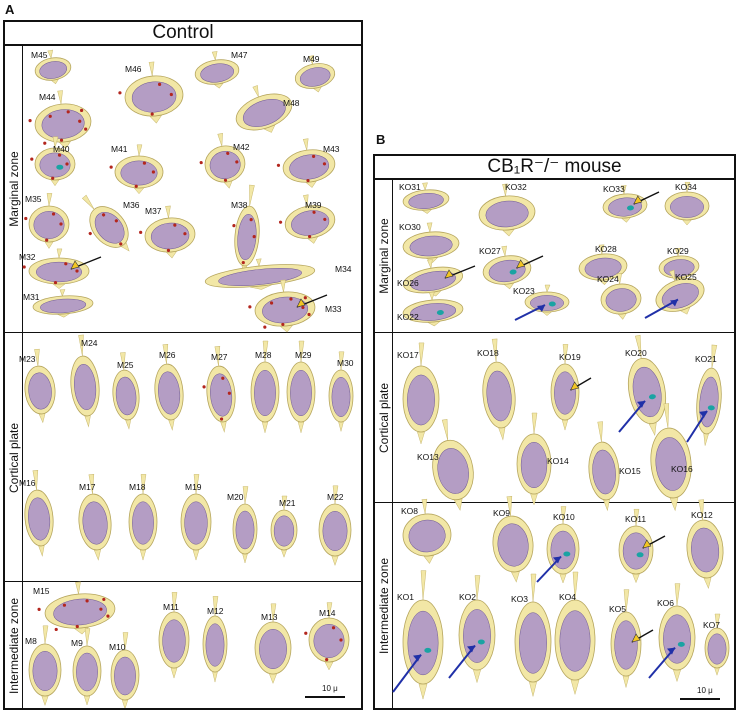 This screenshot has width=739, height=711. What do you see at coordinates (652, 397) in the screenshot?
I see `cyan-puncta` at bounding box center [652, 397].